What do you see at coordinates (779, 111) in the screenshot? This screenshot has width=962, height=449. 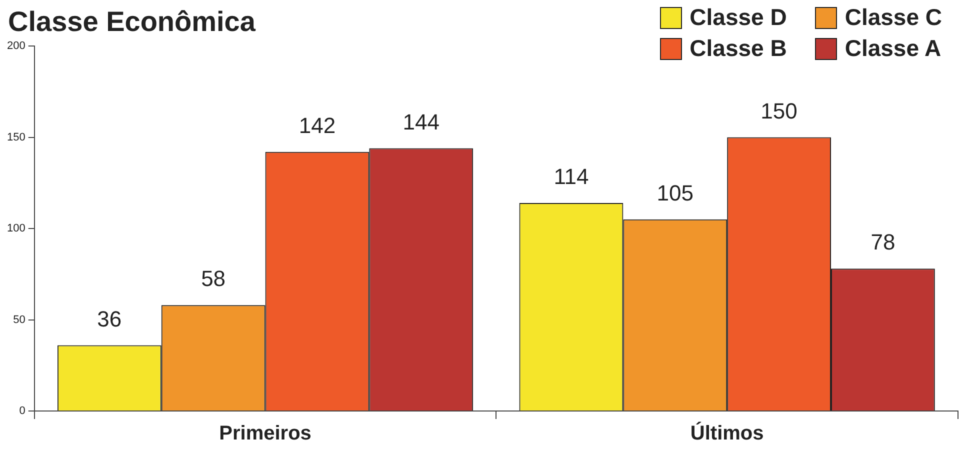 I see `data-label: 150` at bounding box center [779, 111].